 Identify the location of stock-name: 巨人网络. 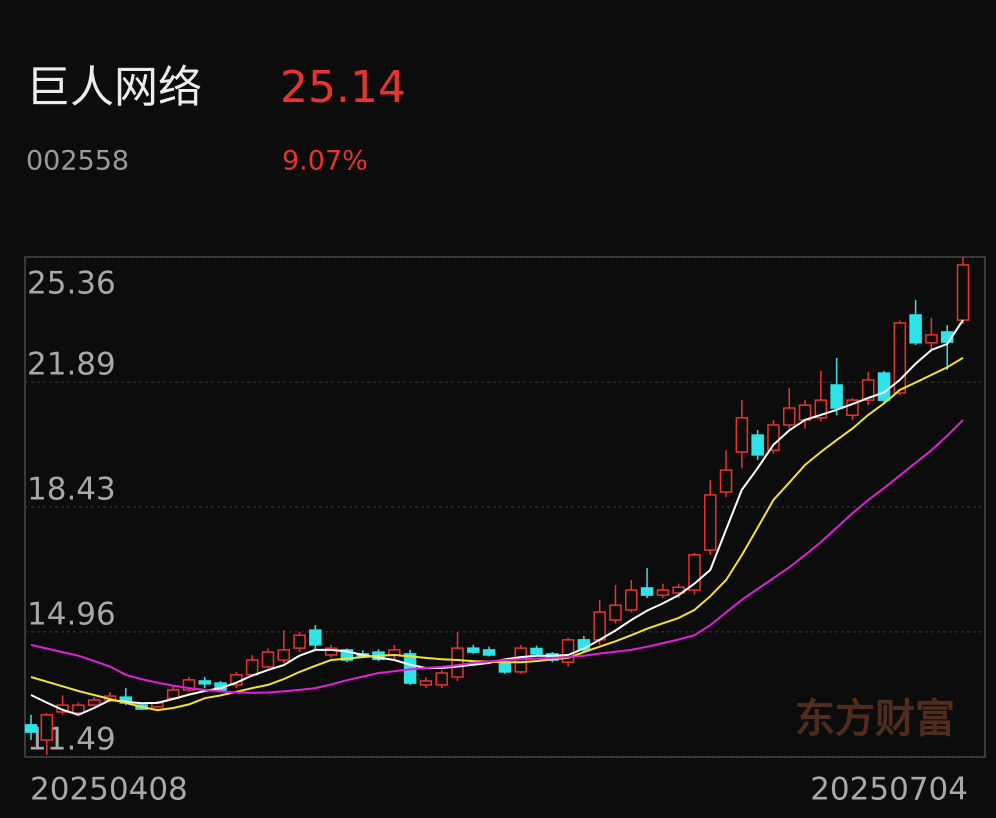
(114, 87).